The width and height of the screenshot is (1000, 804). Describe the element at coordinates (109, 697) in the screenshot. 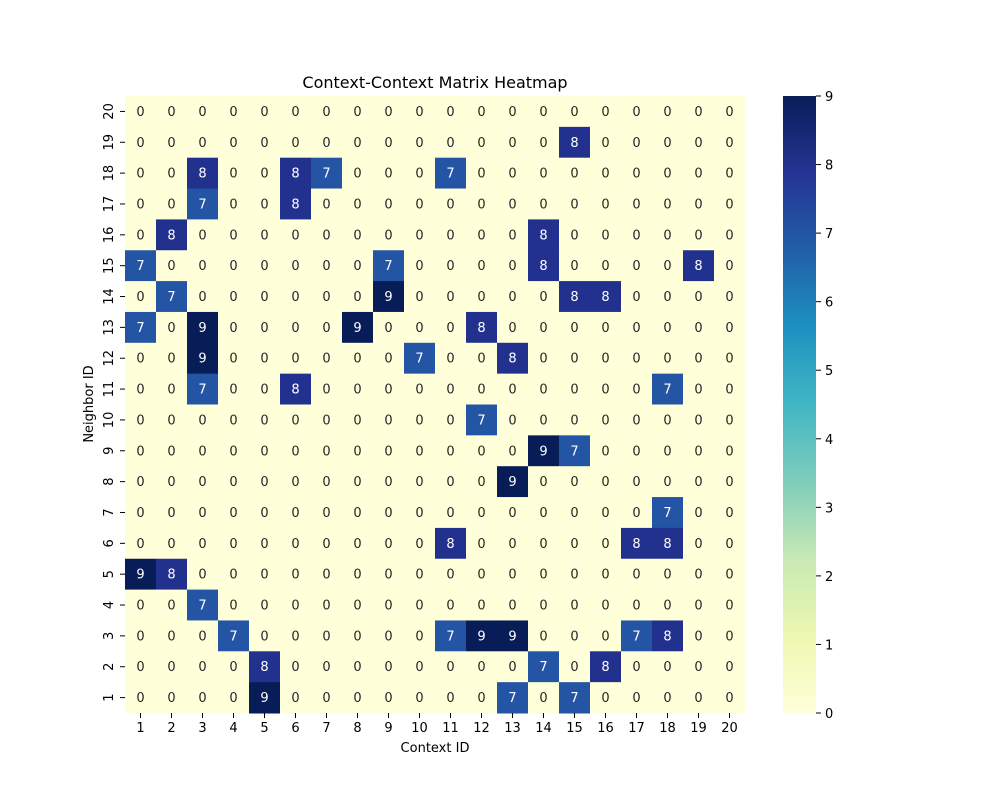

I see `y-tick-label: 1` at that location.